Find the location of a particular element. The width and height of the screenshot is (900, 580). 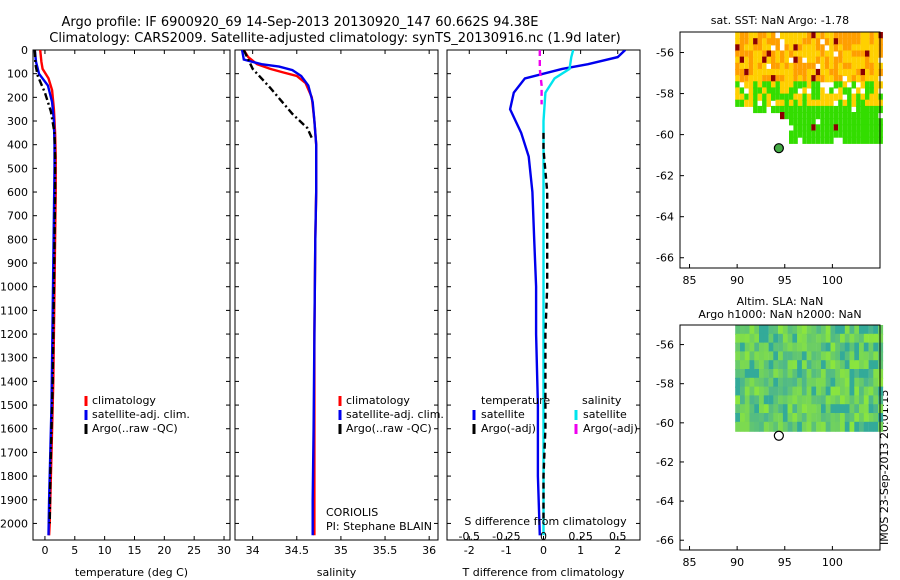

sla_map-ytick-label: -60 is located at coordinates (665, 423).